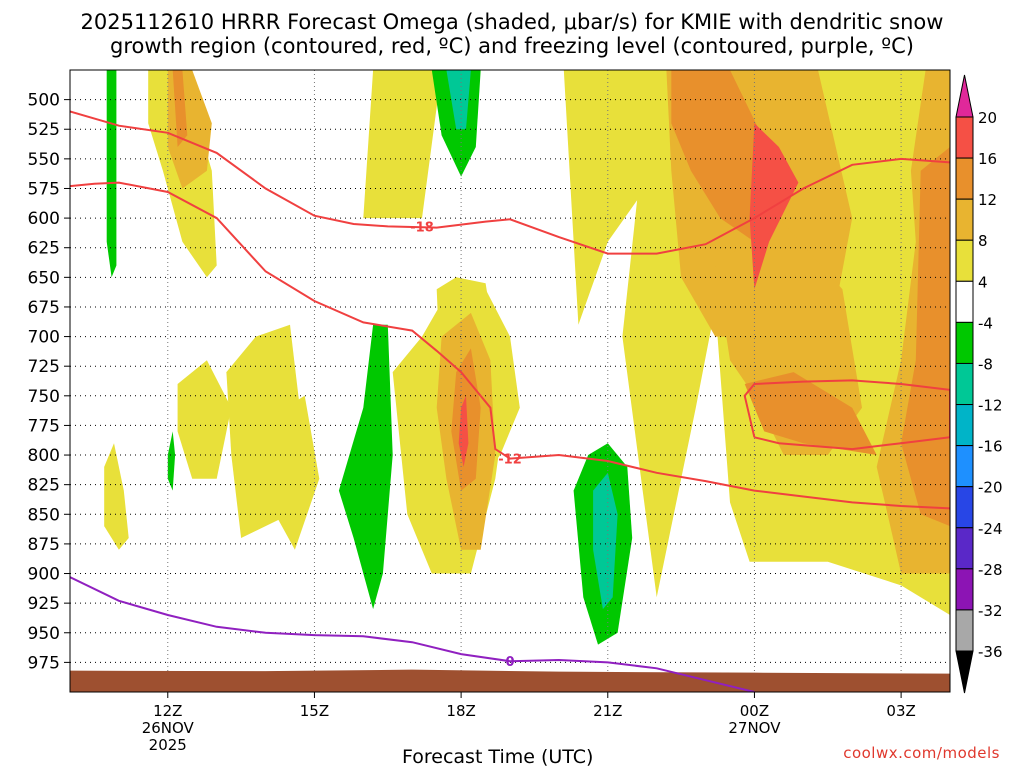 The image size is (1024, 768). I want to click on xtick-year-12Z: 2025, so click(168, 745).